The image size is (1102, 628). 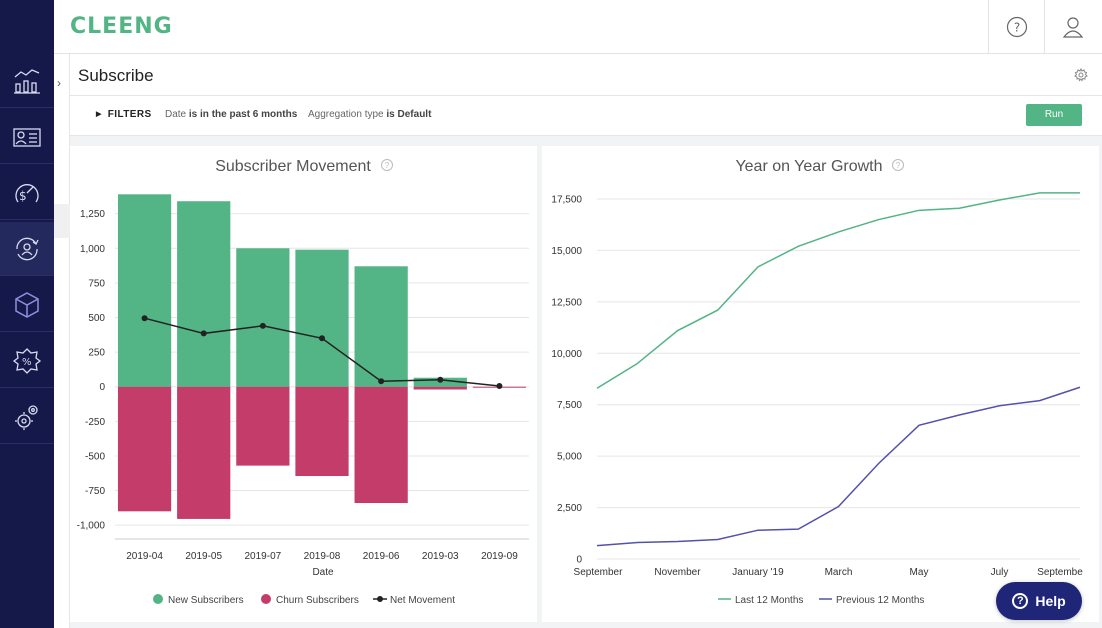 I want to click on date-filter: Date is in the past 6 months, so click(x=231, y=114).